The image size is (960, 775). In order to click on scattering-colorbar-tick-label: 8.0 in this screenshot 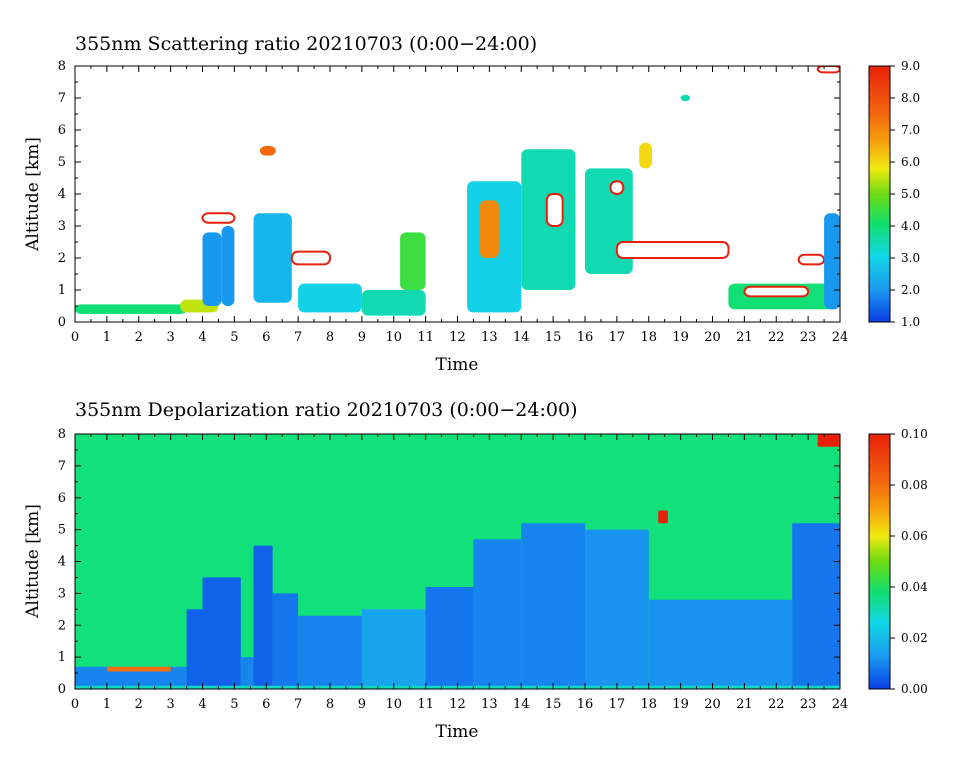, I will do `click(910, 98)`.